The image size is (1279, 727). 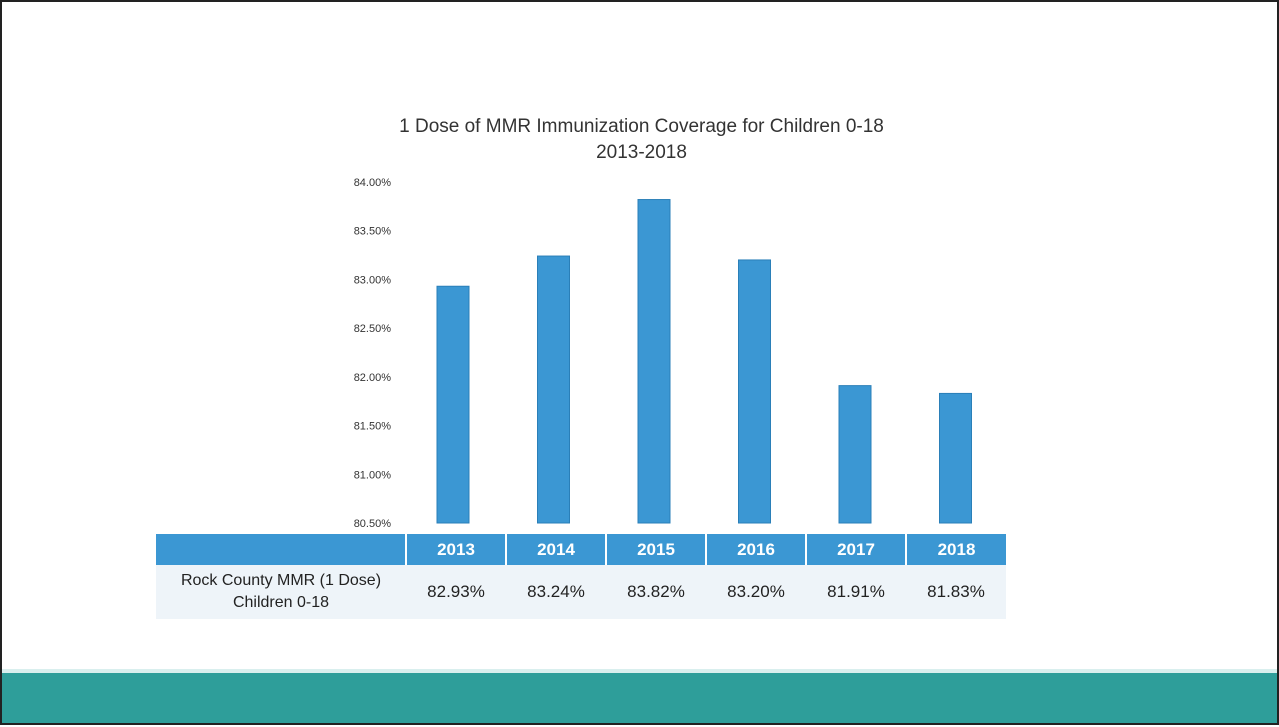 I want to click on y-tick-label: 83.50%, so click(x=373, y=232).